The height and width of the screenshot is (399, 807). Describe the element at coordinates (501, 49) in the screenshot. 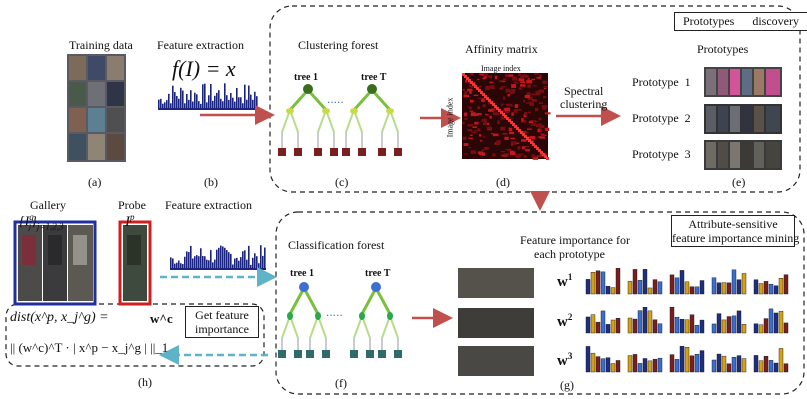

I see `affinity-matrix-label: Affinity matrix` at that location.